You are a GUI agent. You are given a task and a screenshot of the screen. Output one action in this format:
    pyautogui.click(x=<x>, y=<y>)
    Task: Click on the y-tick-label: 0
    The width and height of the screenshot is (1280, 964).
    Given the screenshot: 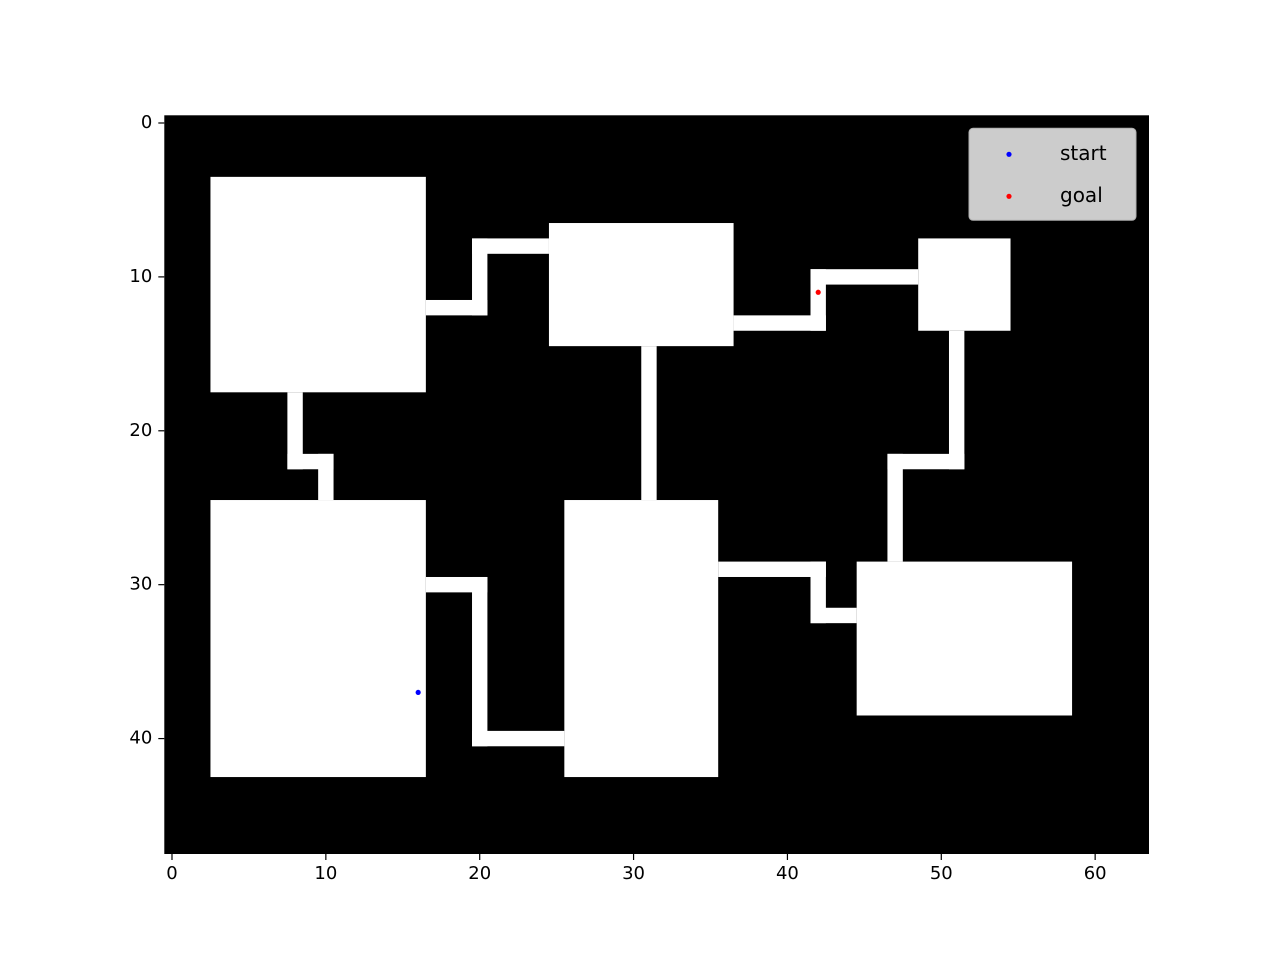 What is the action you would take?
    pyautogui.click(x=146, y=122)
    